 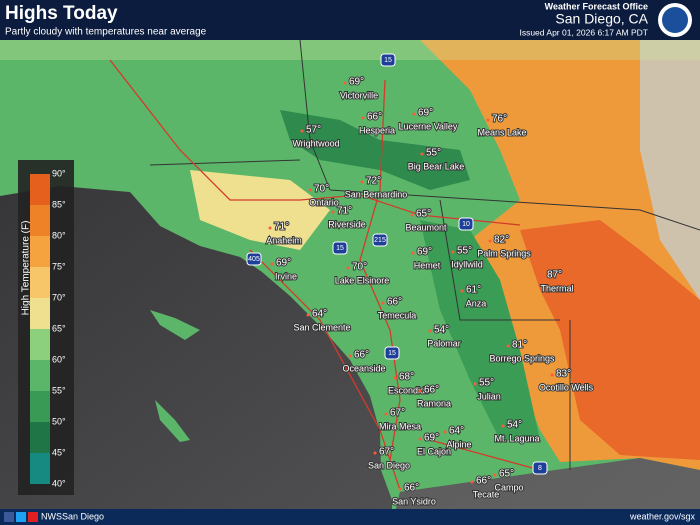 I want to click on legend-tick: 50°, so click(x=59, y=421).